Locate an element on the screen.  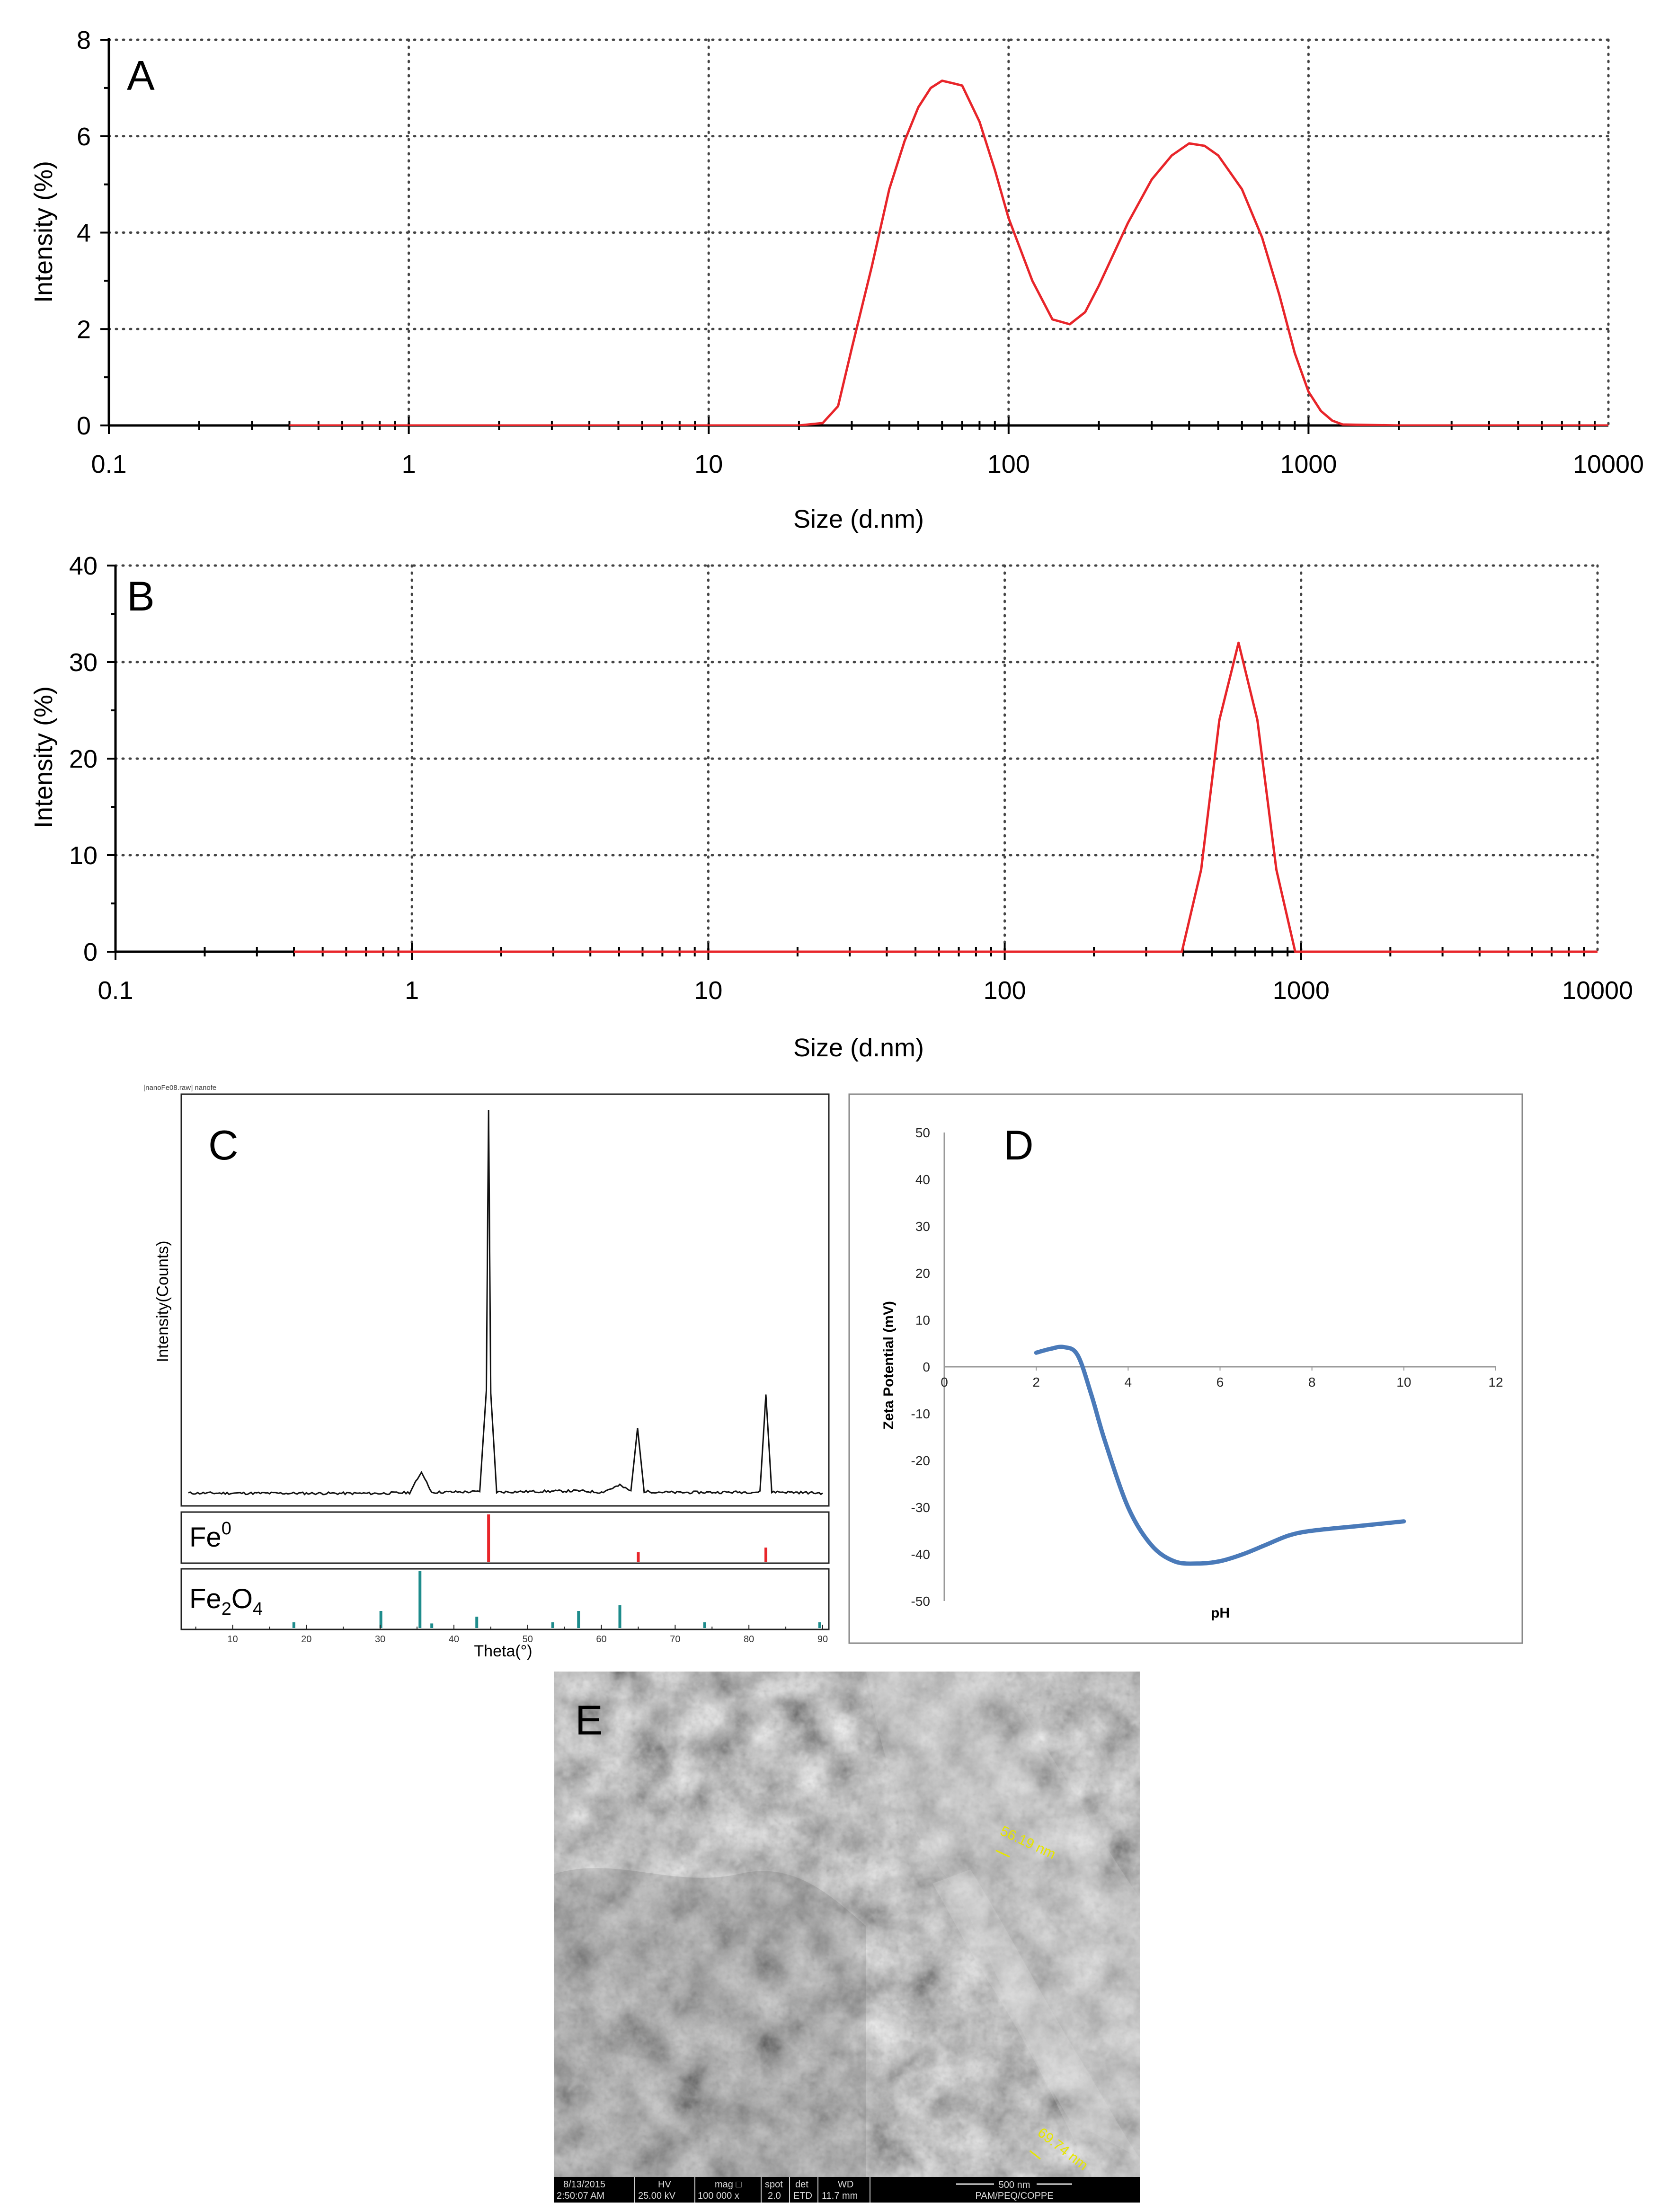
panel-b-series is located at coordinates (946, 797).